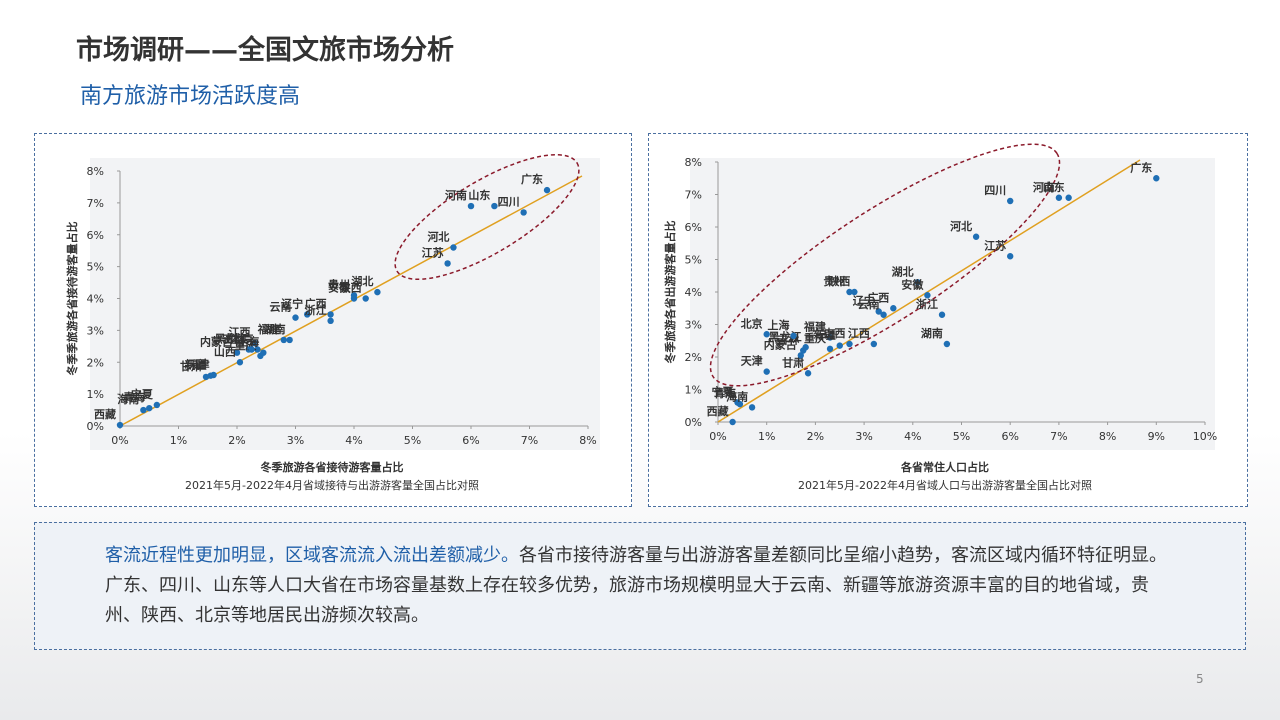  Describe the element at coordinates (532, 179) in the screenshot. I see `point-label: 广东` at that location.